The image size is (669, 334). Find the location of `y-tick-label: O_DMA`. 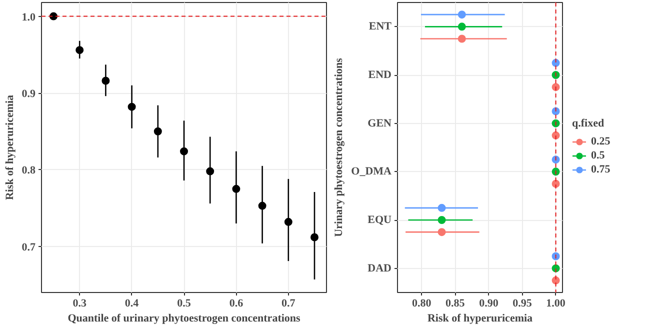

y-tick-label: O_DMA is located at coordinates (371, 172).